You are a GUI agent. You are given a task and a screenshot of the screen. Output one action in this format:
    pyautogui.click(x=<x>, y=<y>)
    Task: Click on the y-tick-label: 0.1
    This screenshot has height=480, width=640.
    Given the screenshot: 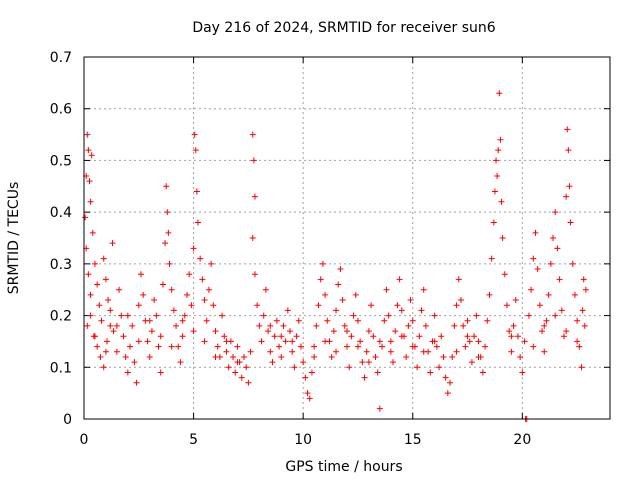 What is the action you would take?
    pyautogui.click(x=61, y=368)
    